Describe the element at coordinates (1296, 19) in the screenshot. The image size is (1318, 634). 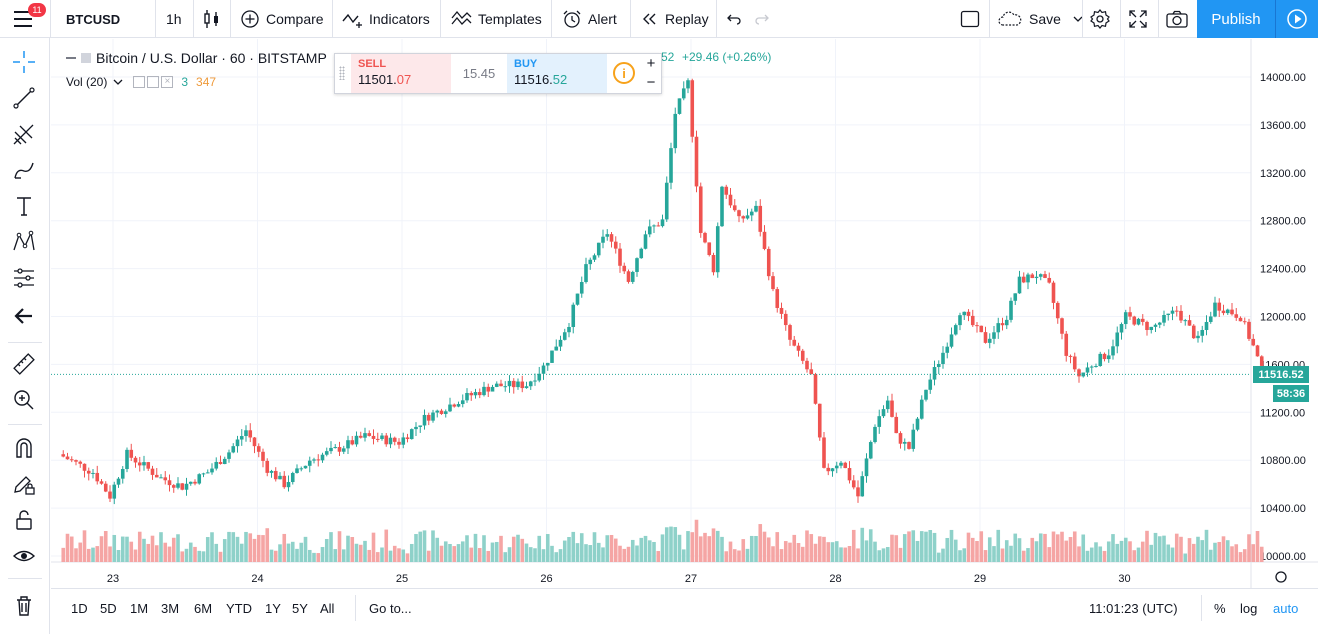
I see `play-button` at that location.